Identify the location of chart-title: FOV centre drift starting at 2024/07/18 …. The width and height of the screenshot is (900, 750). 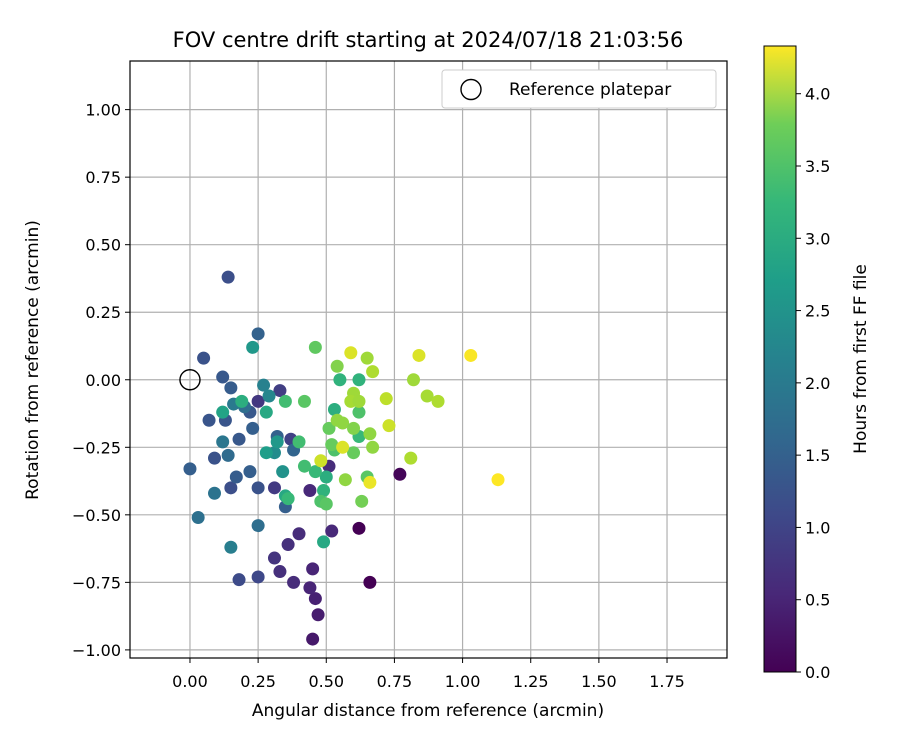
(428, 40).